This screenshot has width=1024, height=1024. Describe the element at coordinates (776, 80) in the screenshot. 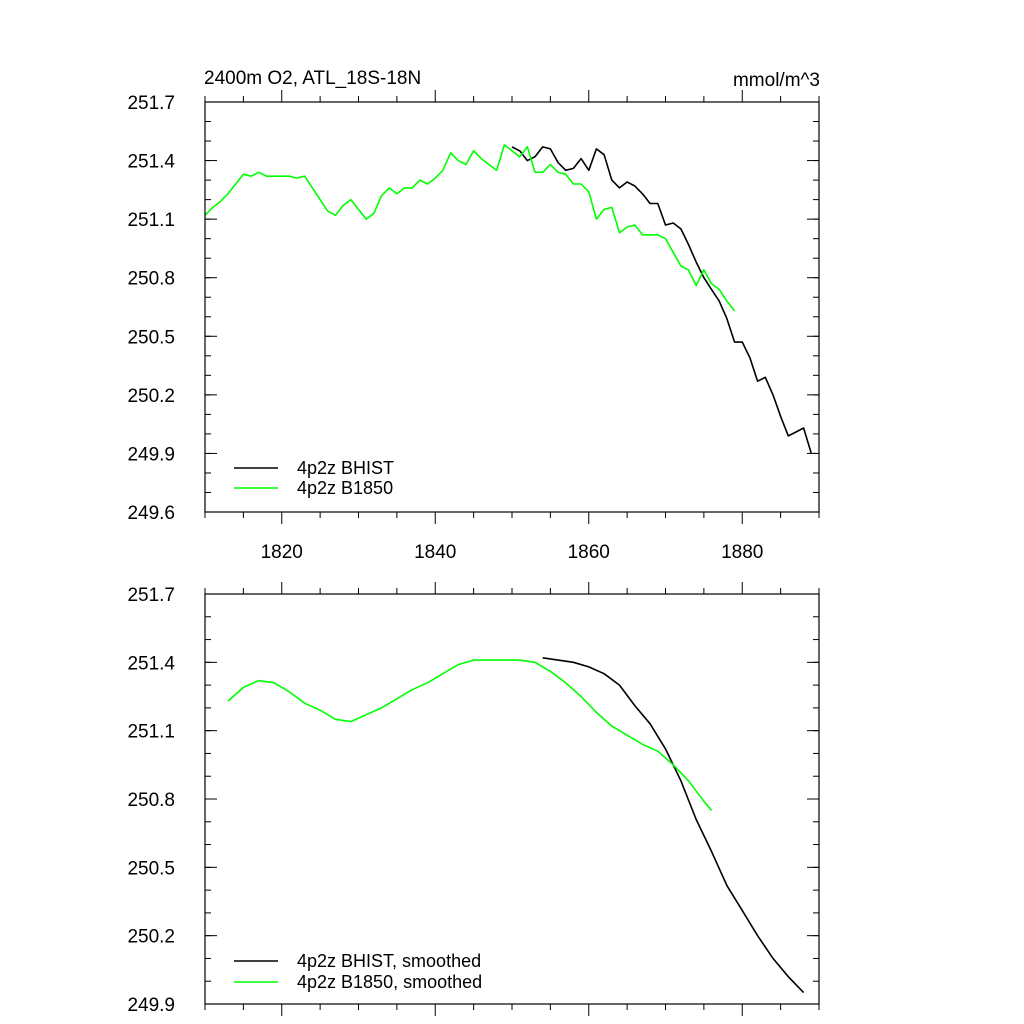

I see `top-panel-units: mmol/m^3` at that location.